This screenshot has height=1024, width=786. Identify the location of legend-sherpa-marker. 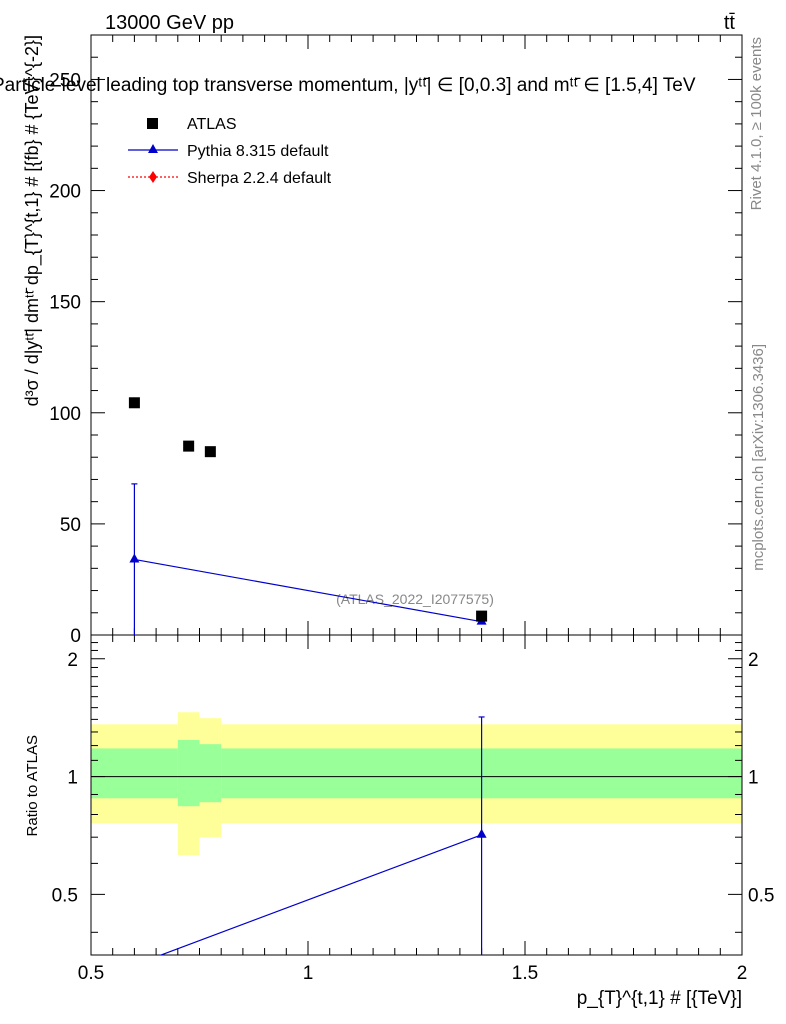
(153, 177).